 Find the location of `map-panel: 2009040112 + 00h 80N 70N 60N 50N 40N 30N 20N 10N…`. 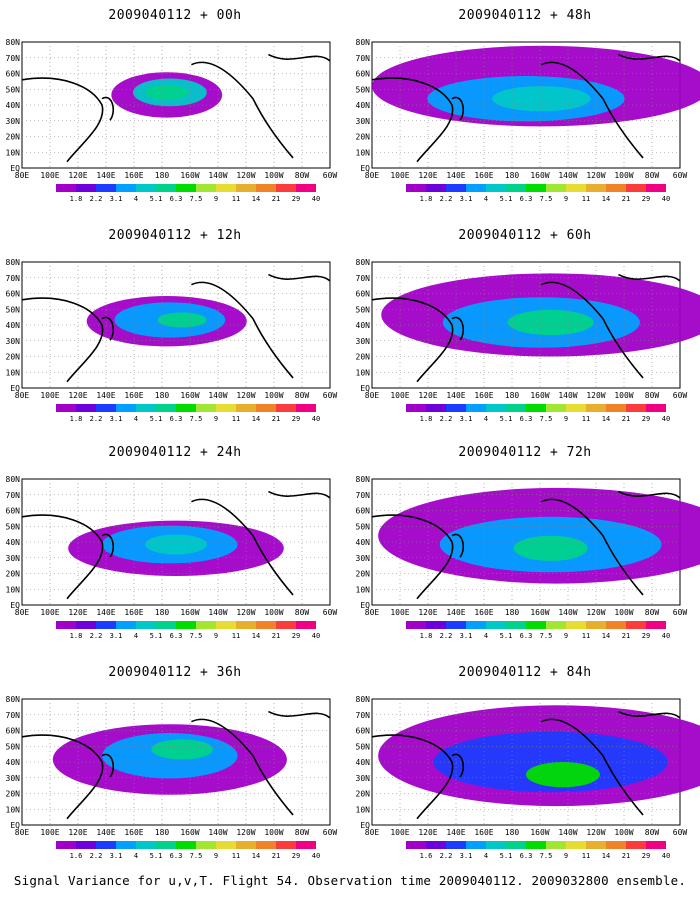

map-panel: 2009040112 + 00h 80N 70N 60N 50N 40N 30N 20N 10N… is located at coordinates (175, 115).